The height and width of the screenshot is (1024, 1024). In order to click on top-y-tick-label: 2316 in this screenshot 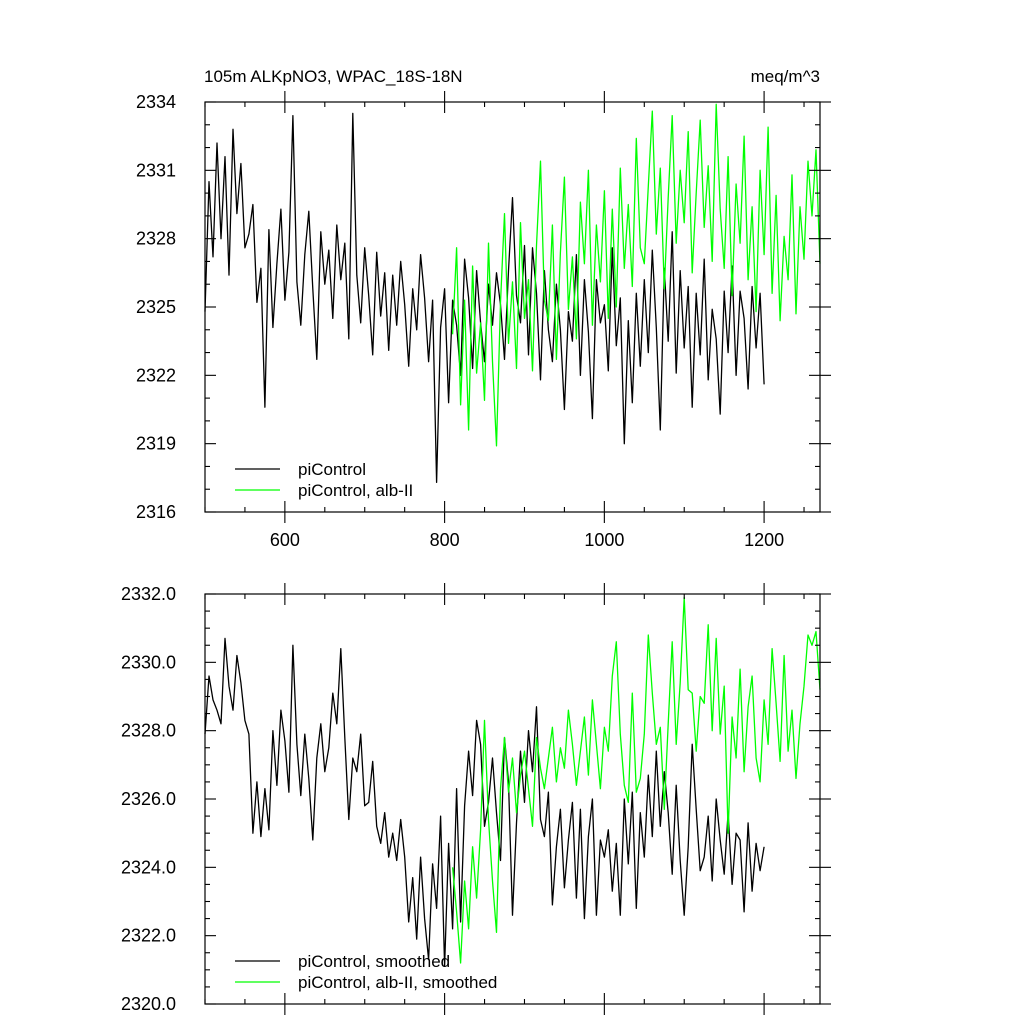, I will do `click(156, 512)`.